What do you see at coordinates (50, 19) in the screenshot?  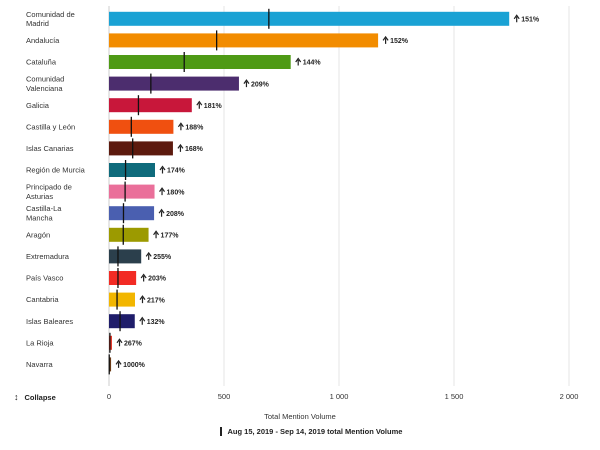 I see `category-label: Comunidad de Madrid` at bounding box center [50, 19].